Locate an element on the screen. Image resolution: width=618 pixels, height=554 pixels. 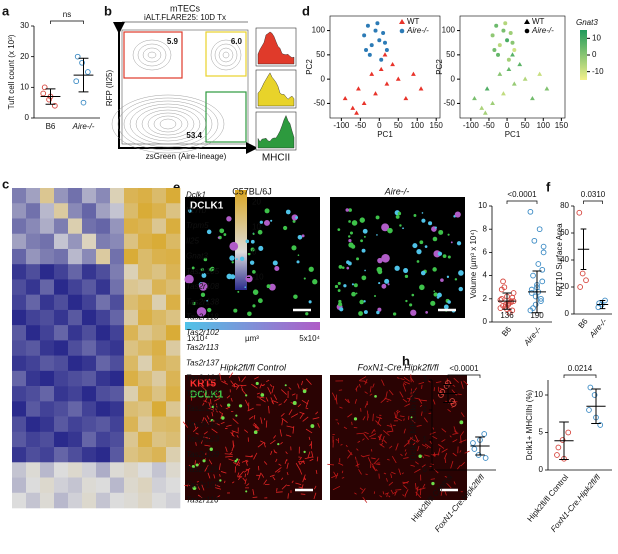
panel-letter: h is located at coordinates (406, 360).